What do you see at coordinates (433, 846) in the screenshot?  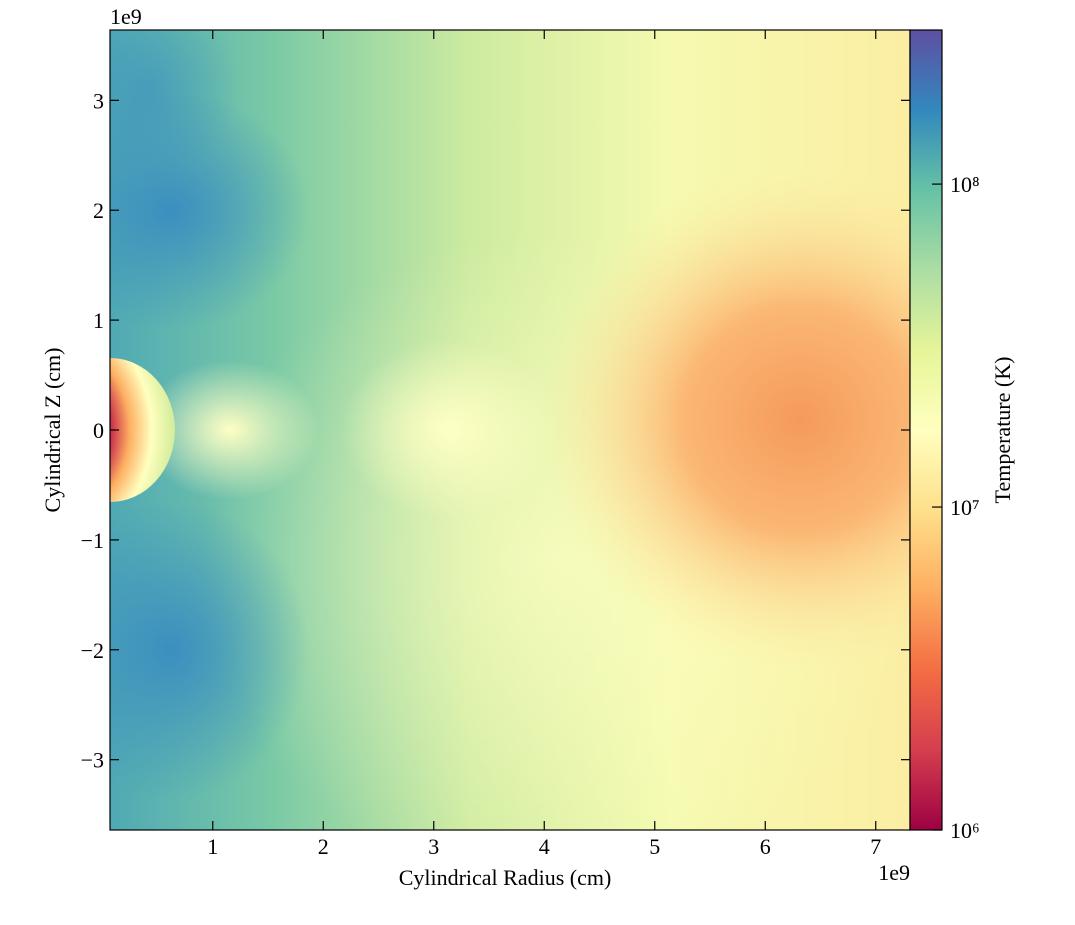 I see `x-tick-label: 3` at bounding box center [433, 846].